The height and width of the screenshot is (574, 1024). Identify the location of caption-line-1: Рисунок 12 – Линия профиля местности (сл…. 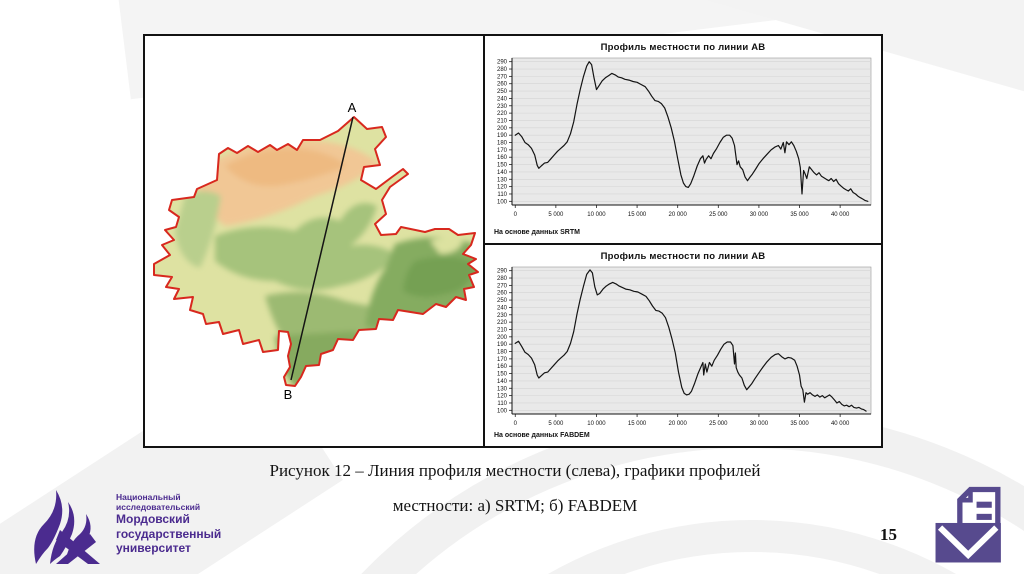
(515, 470).